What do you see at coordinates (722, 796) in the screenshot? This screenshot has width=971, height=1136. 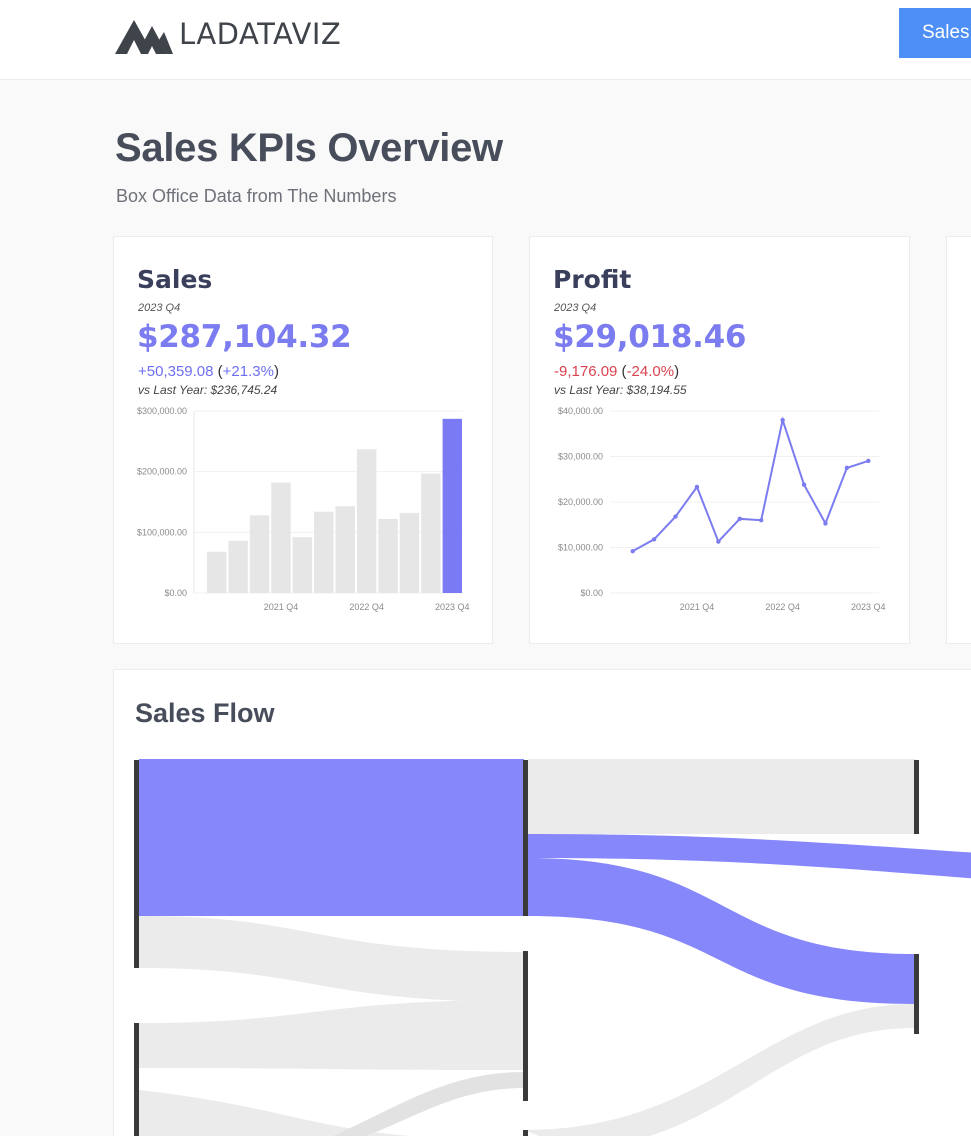 I see `flow-node-block` at bounding box center [722, 796].